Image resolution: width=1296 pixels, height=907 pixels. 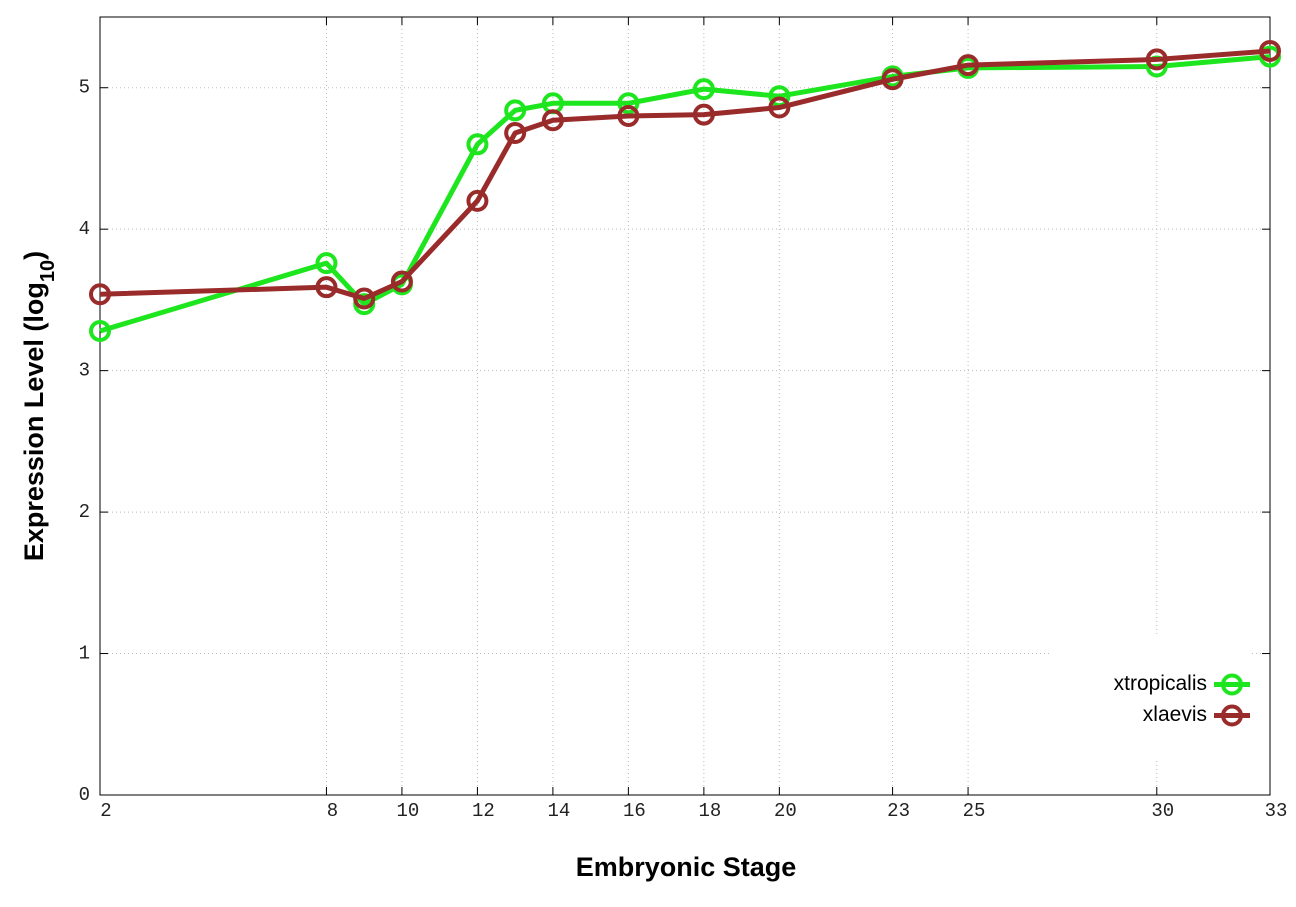 What do you see at coordinates (105, 811) in the screenshot?
I see `x-tick-label: 2` at bounding box center [105, 811].